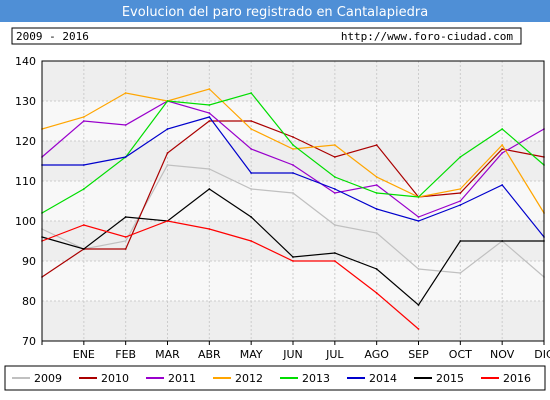 The image size is (550, 400). What do you see at coordinates (271, 378) in the screenshot?
I see `legend: 2009 2010 2011 2012 2013 2014 2015 2016` at bounding box center [271, 378].